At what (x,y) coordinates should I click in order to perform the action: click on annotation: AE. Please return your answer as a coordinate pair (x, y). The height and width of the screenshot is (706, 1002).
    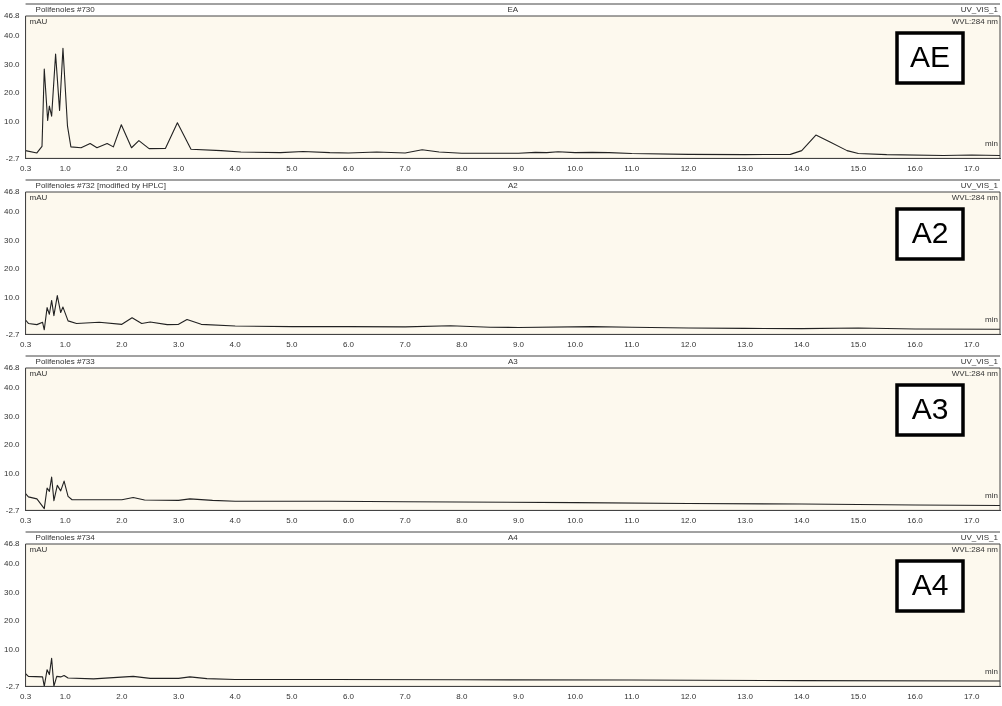
    Looking at the image, I should click on (930, 57).